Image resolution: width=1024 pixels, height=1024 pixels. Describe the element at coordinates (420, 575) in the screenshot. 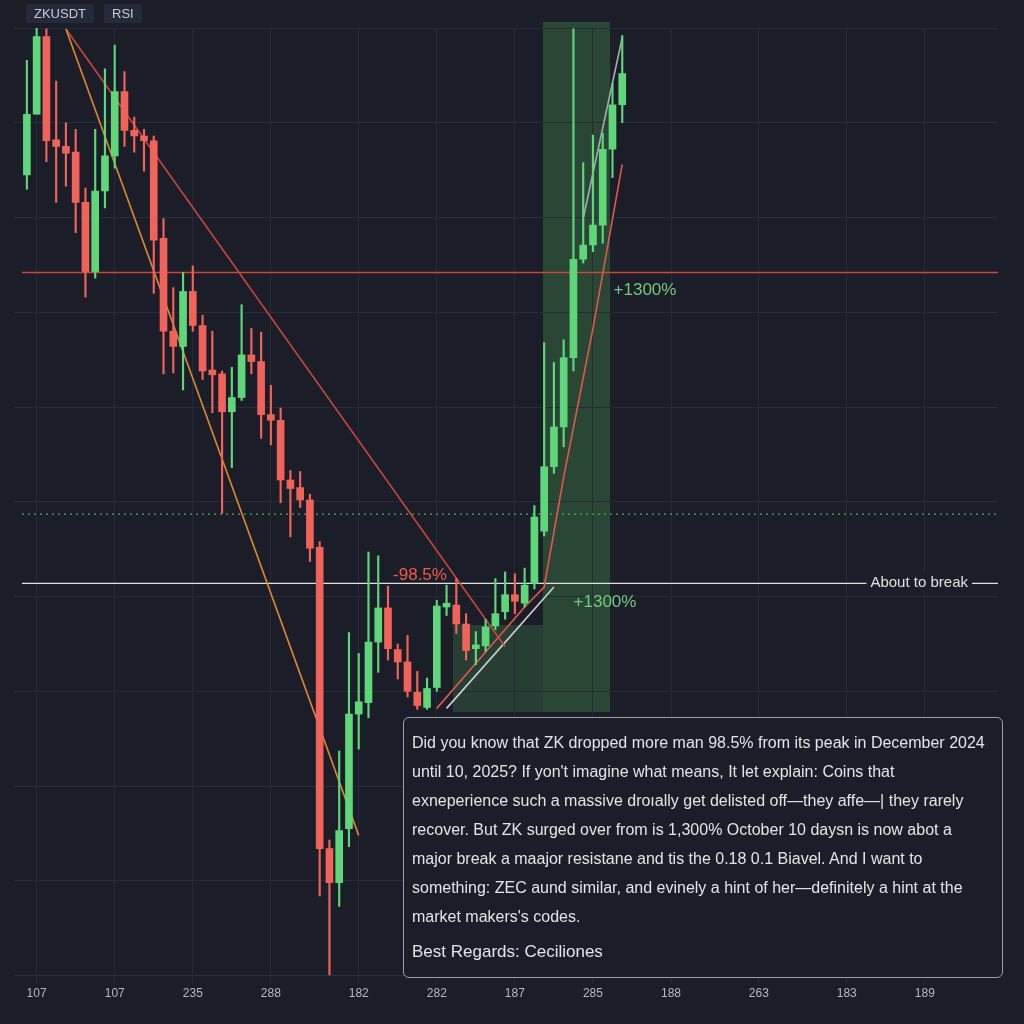

I see `annotation: -98.5%` at that location.